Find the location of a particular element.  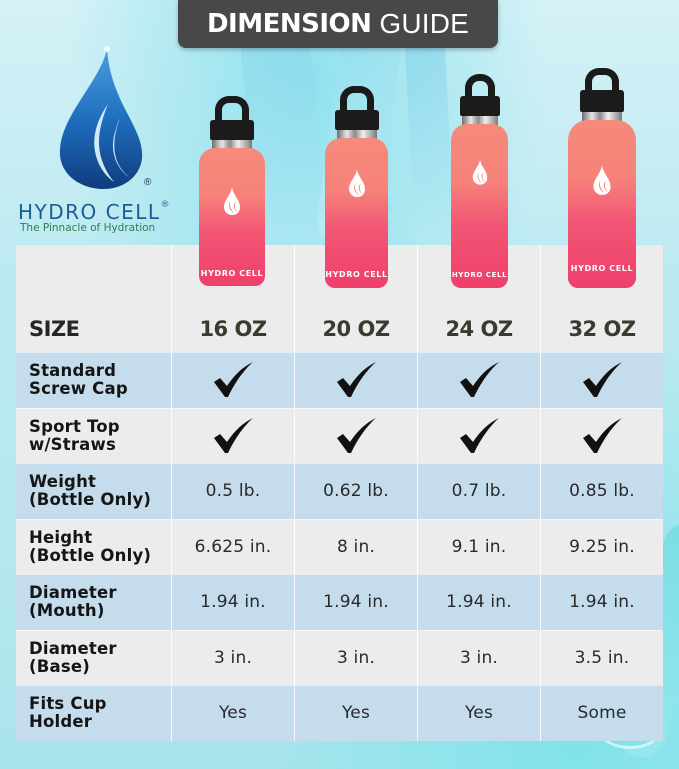

cell-value: 0.5 lb. is located at coordinates (233, 491).